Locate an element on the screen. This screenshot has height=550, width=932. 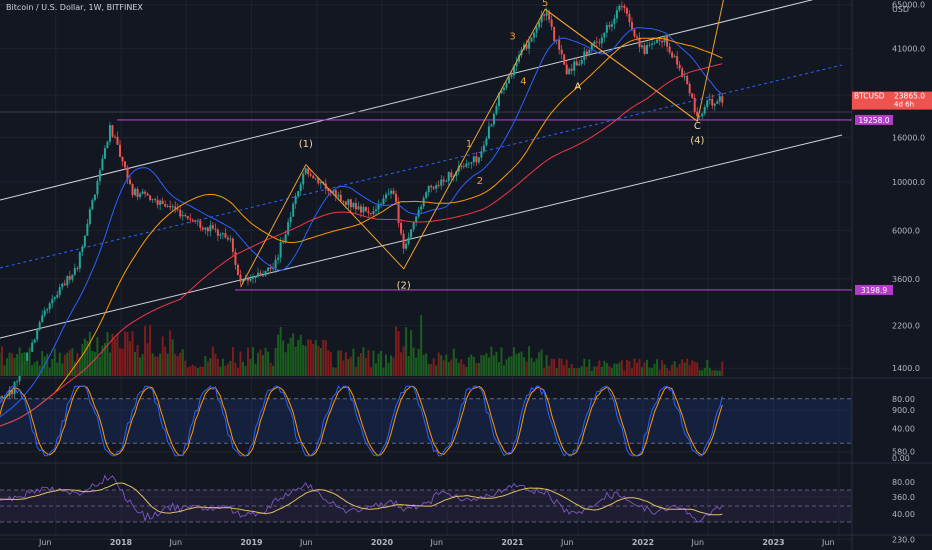
time-tick-label: 2021 is located at coordinates (512, 542).